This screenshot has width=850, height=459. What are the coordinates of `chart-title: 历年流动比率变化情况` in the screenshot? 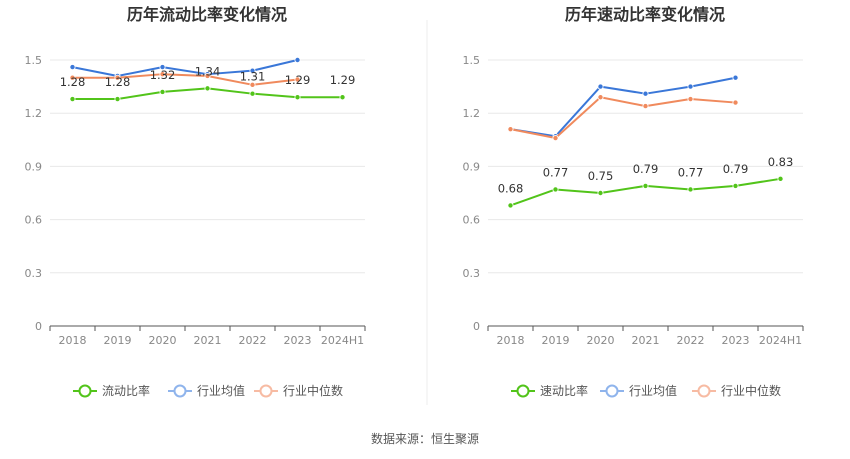 It's located at (207, 14).